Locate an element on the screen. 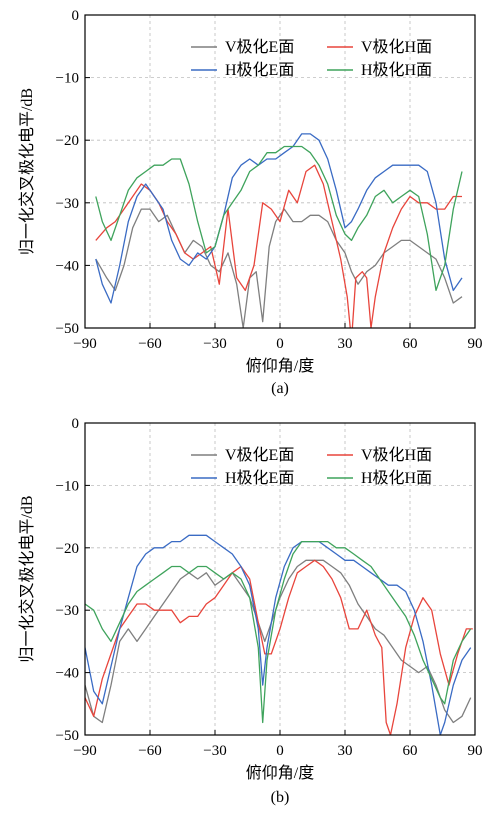  panel-label: (a) is located at coordinates (280, 388).